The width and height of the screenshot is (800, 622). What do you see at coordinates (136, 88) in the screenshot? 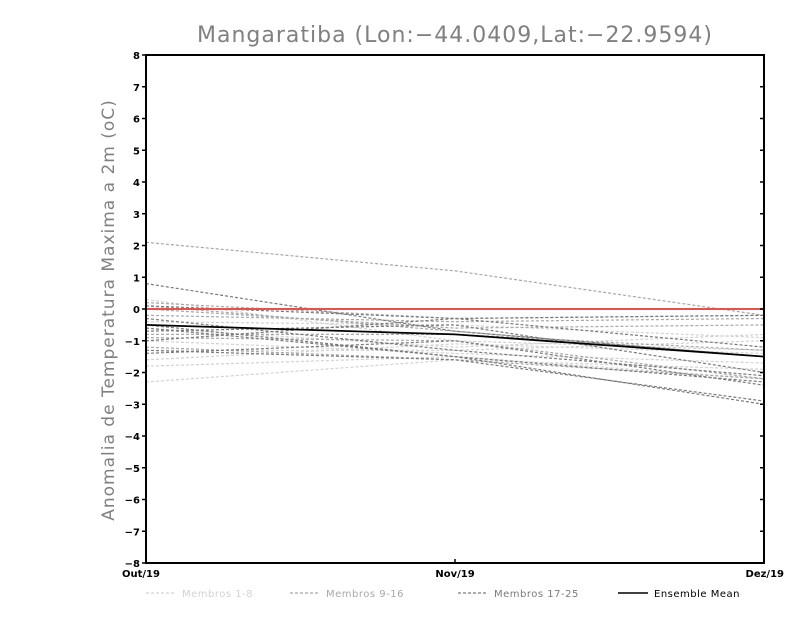
I see `y-tick-label: 7` at bounding box center [136, 88].